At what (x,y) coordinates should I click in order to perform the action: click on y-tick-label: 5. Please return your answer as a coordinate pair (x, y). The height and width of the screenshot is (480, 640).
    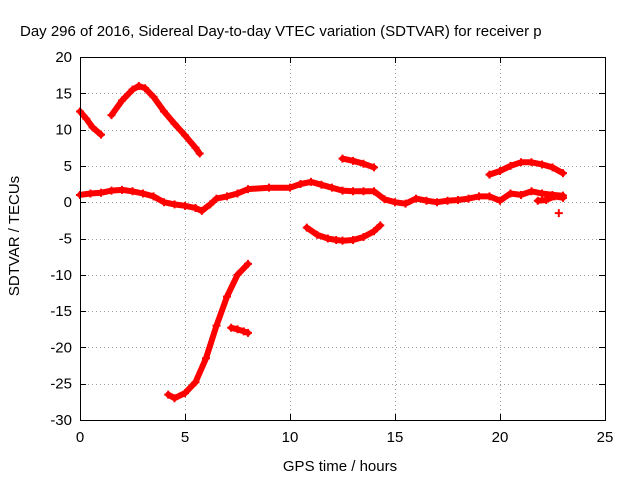
    Looking at the image, I should click on (68, 166).